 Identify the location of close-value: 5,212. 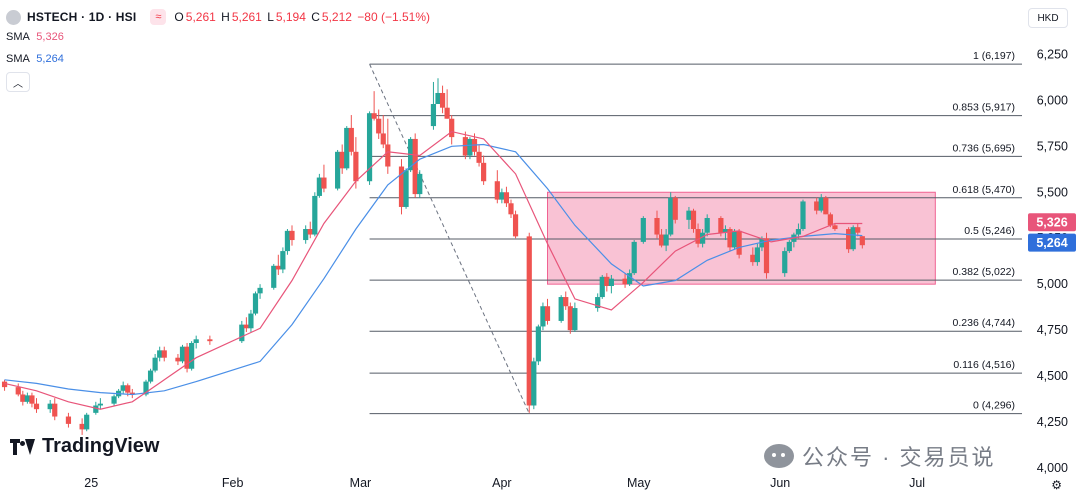
(336, 17).